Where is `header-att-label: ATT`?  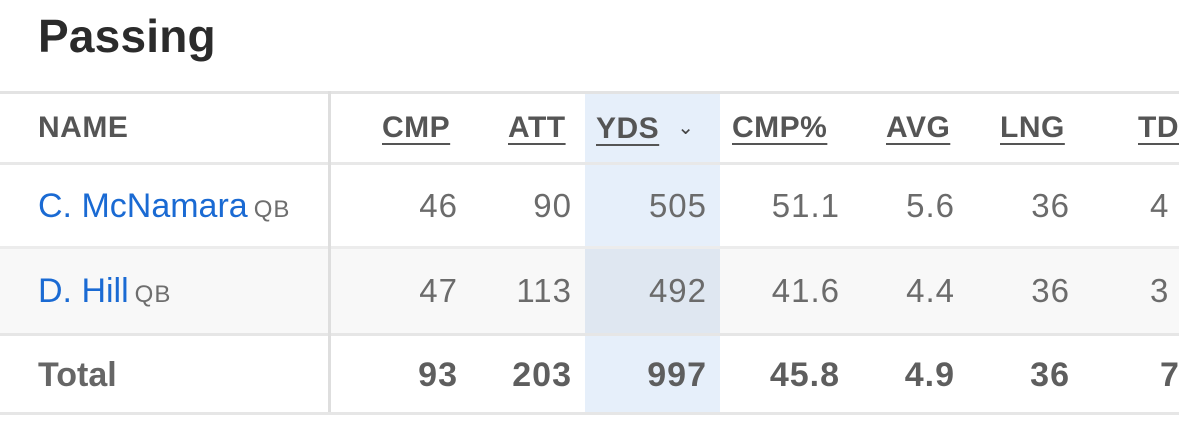 header-att-label: ATT is located at coordinates (537, 127).